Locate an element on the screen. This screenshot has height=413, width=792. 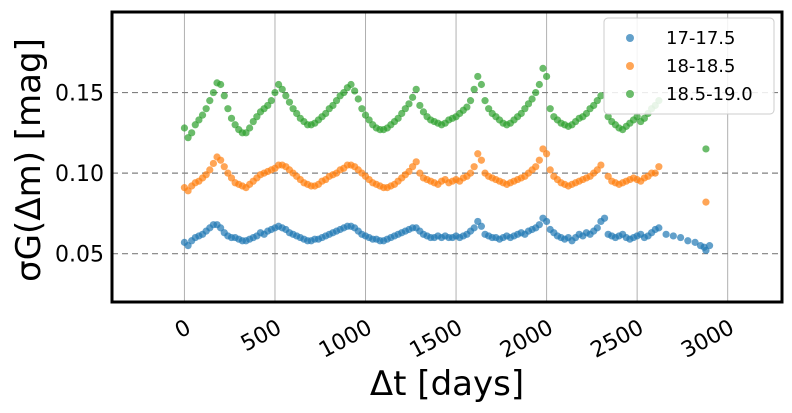
y-axis-ticks: 0.05 0.10 0.15 is located at coordinates (79, 175).